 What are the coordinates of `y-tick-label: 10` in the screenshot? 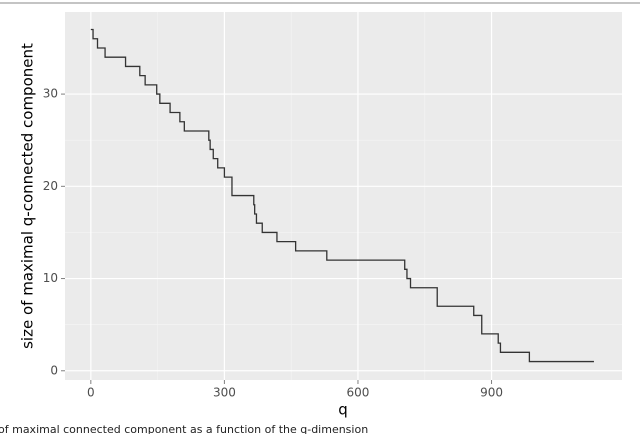 It's located at (50, 278).